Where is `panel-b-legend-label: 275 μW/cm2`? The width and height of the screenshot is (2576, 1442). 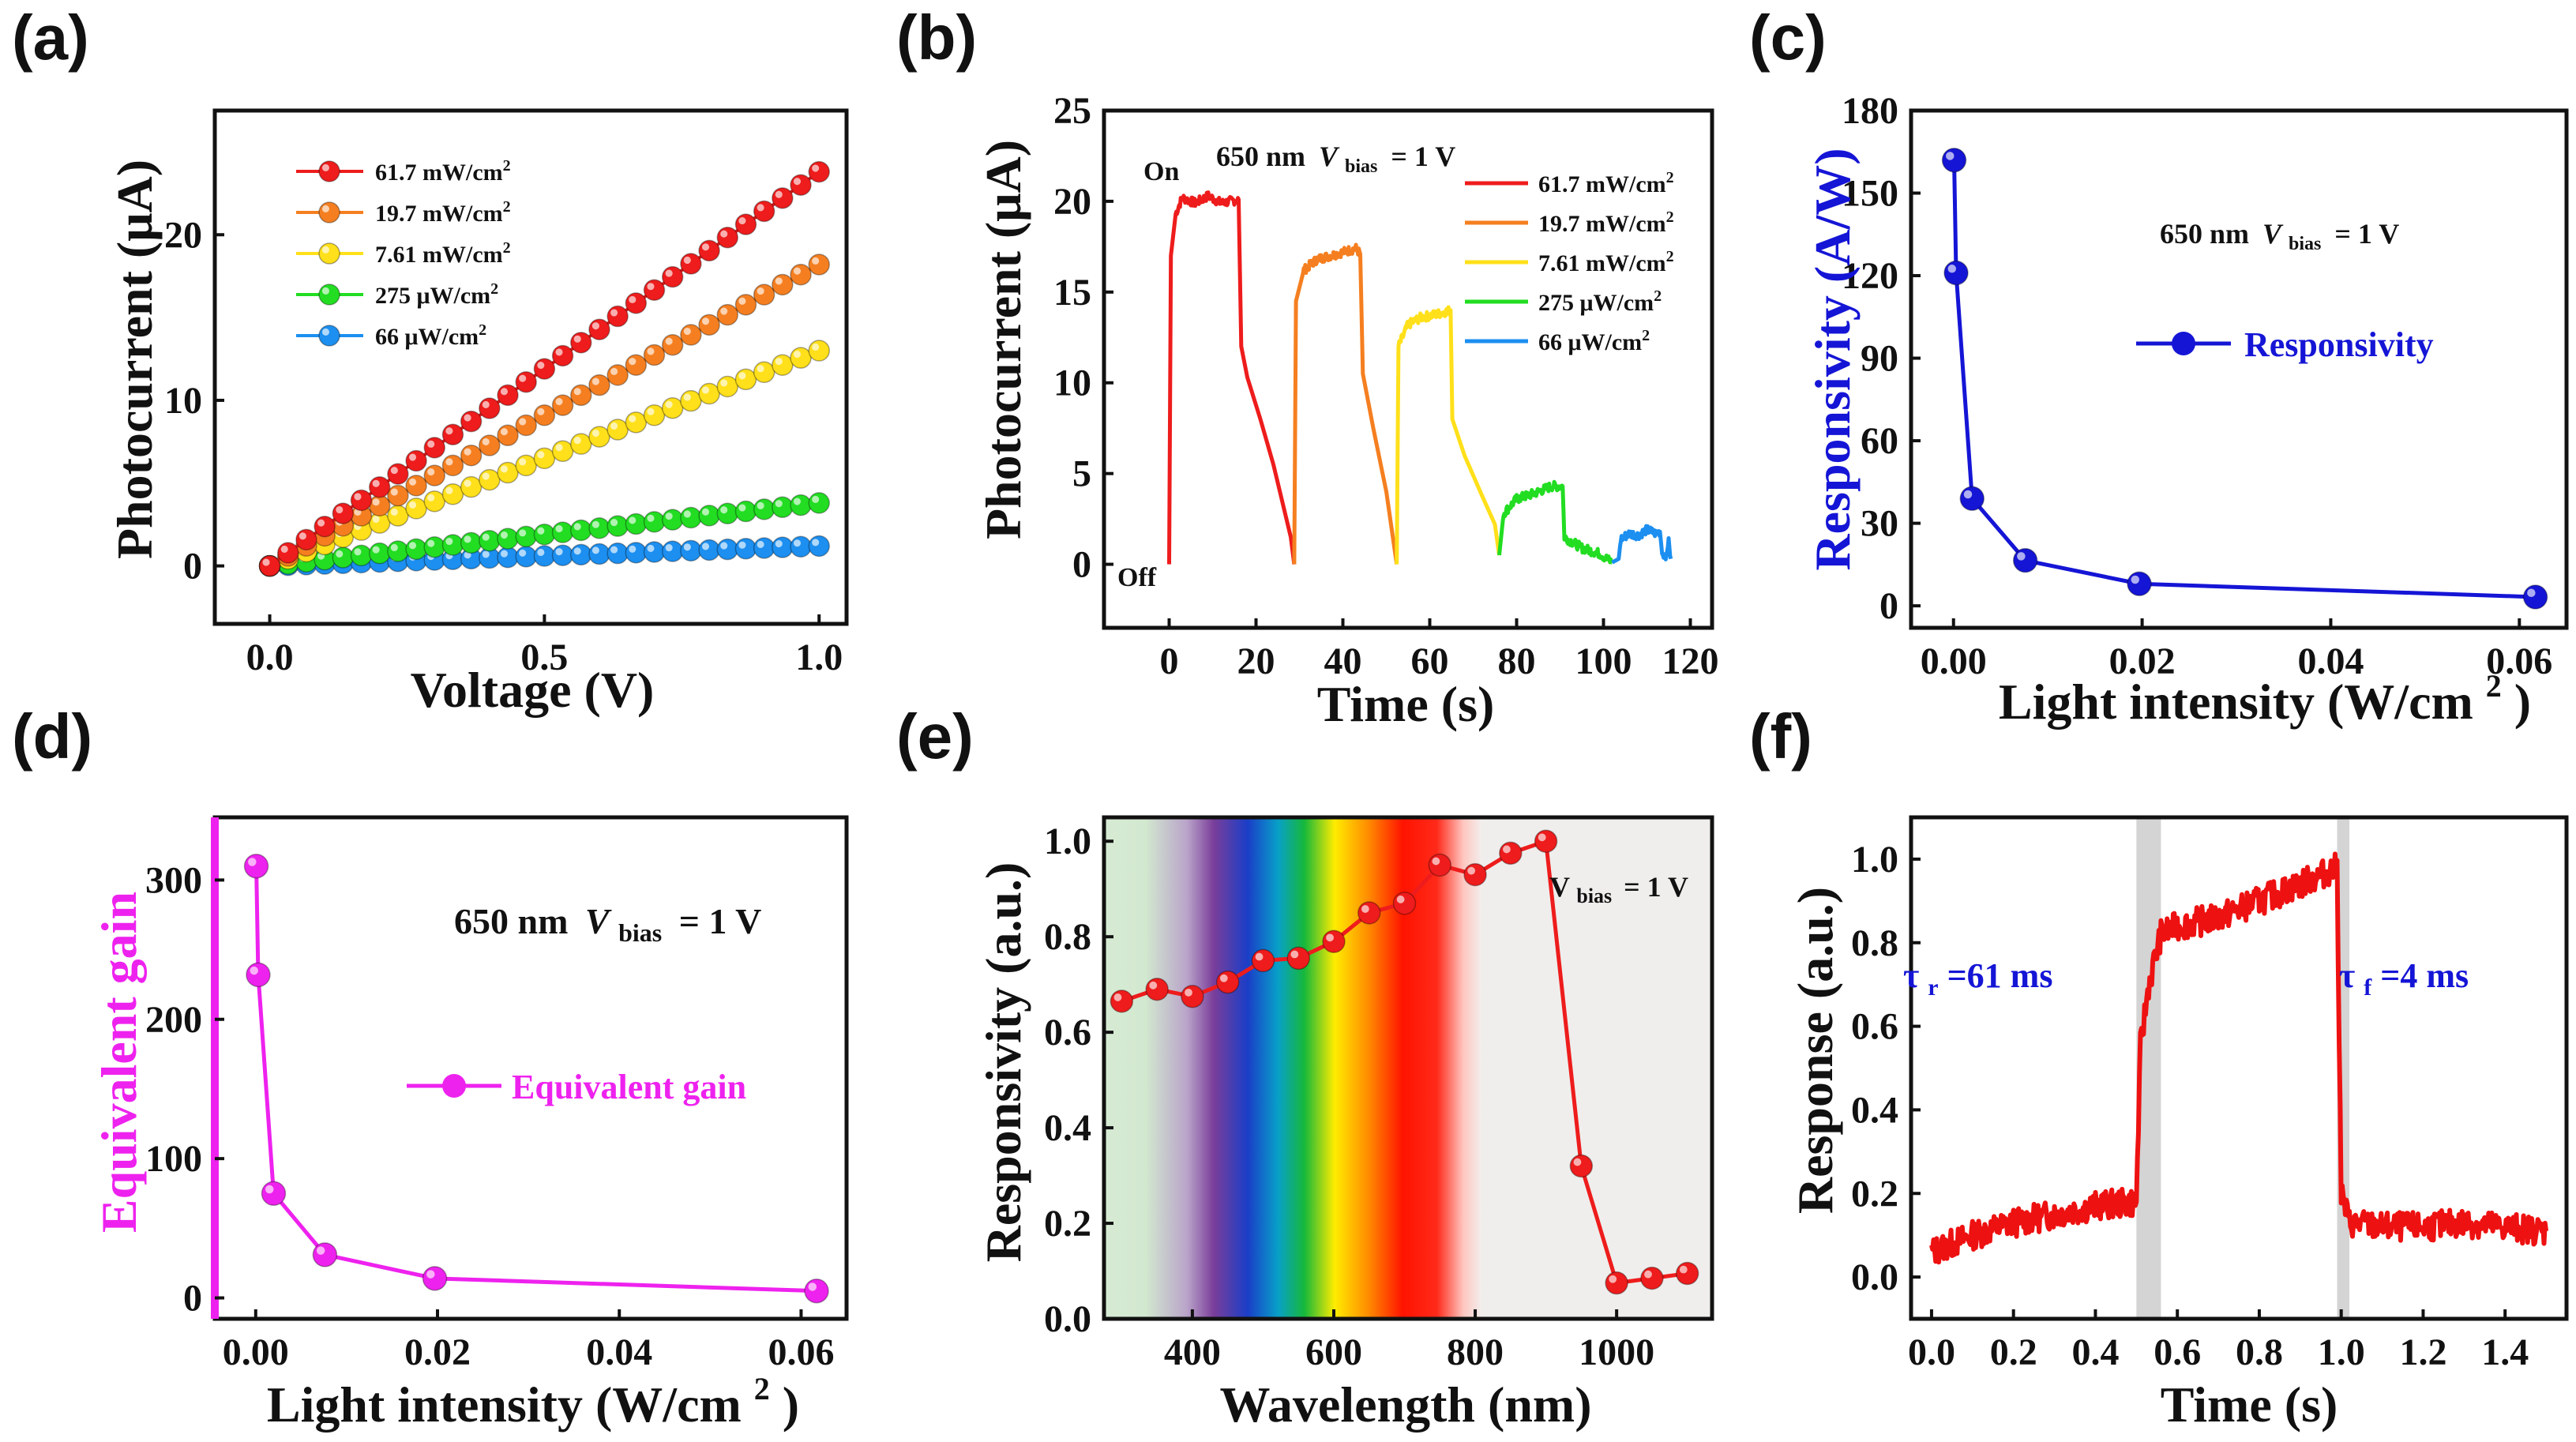 panel-b-legend-label: 275 μW/cm2 is located at coordinates (1600, 301).